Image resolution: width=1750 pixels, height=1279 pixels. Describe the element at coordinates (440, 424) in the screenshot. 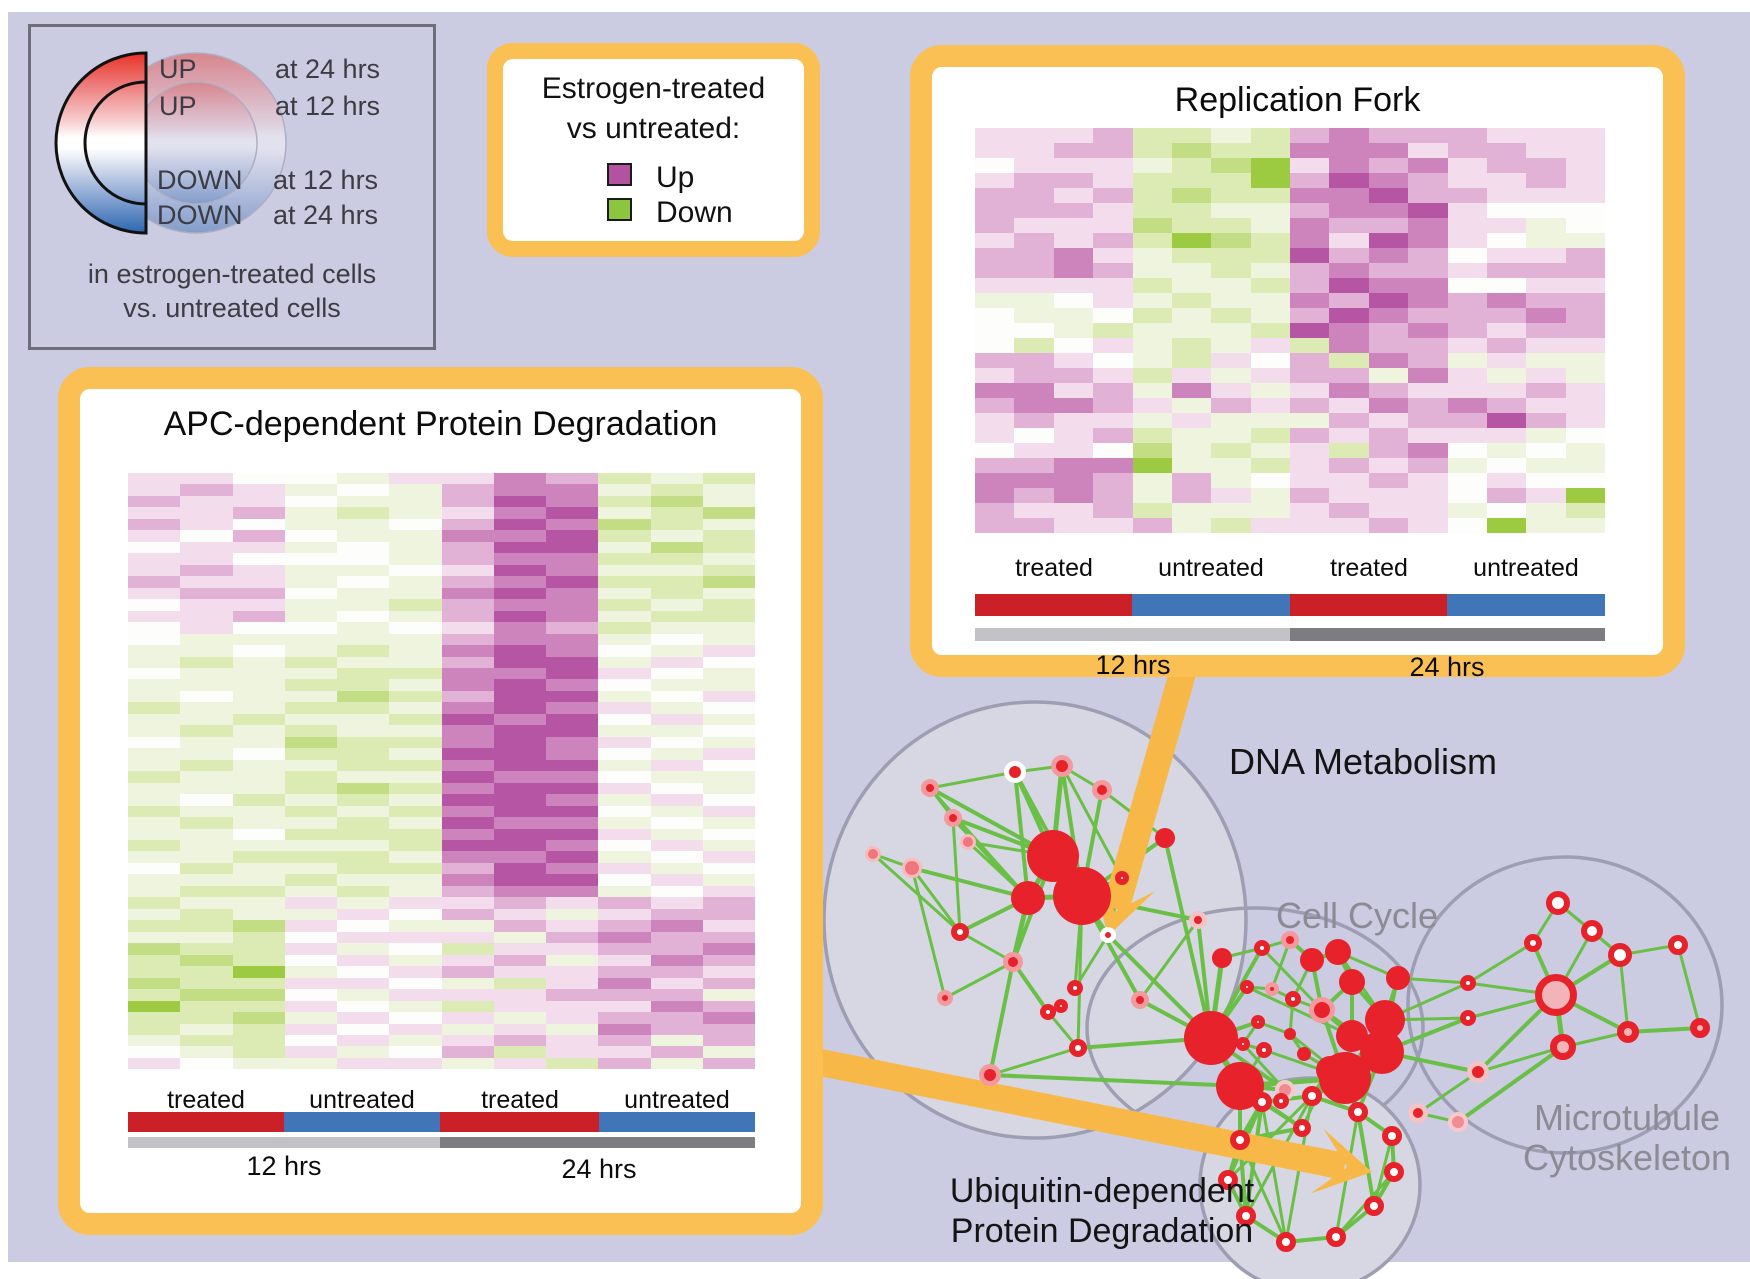

I see `apc-panel-title: APC-dependent Protein Degradation` at that location.